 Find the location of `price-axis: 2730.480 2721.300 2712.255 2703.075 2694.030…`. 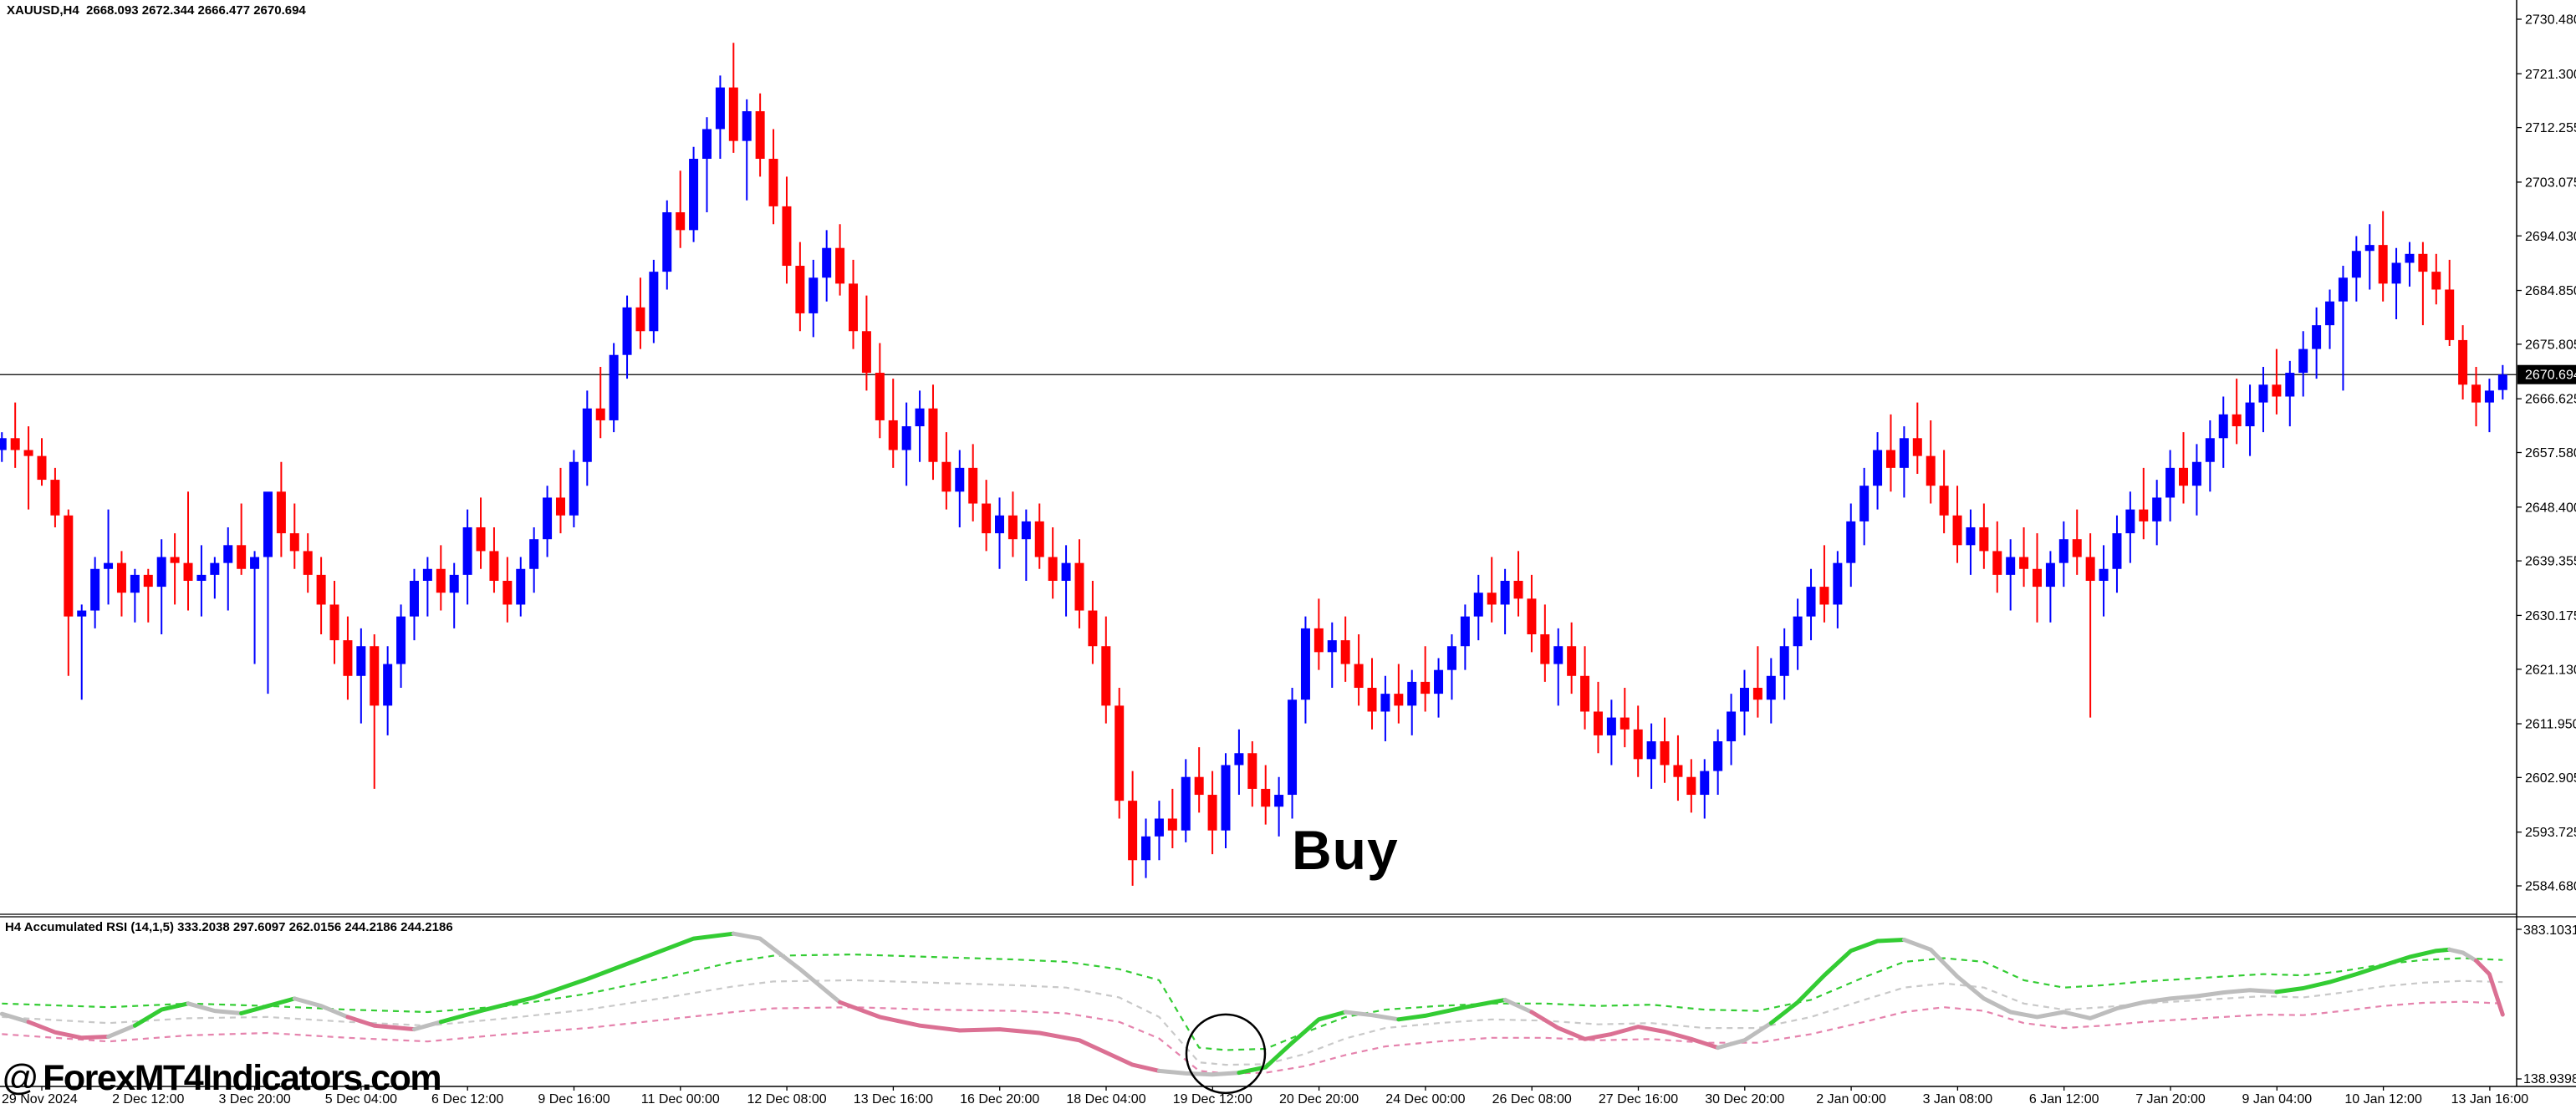

price-axis: 2730.480 2721.300 2712.255 2703.075 2694.030… is located at coordinates (2546, 453).